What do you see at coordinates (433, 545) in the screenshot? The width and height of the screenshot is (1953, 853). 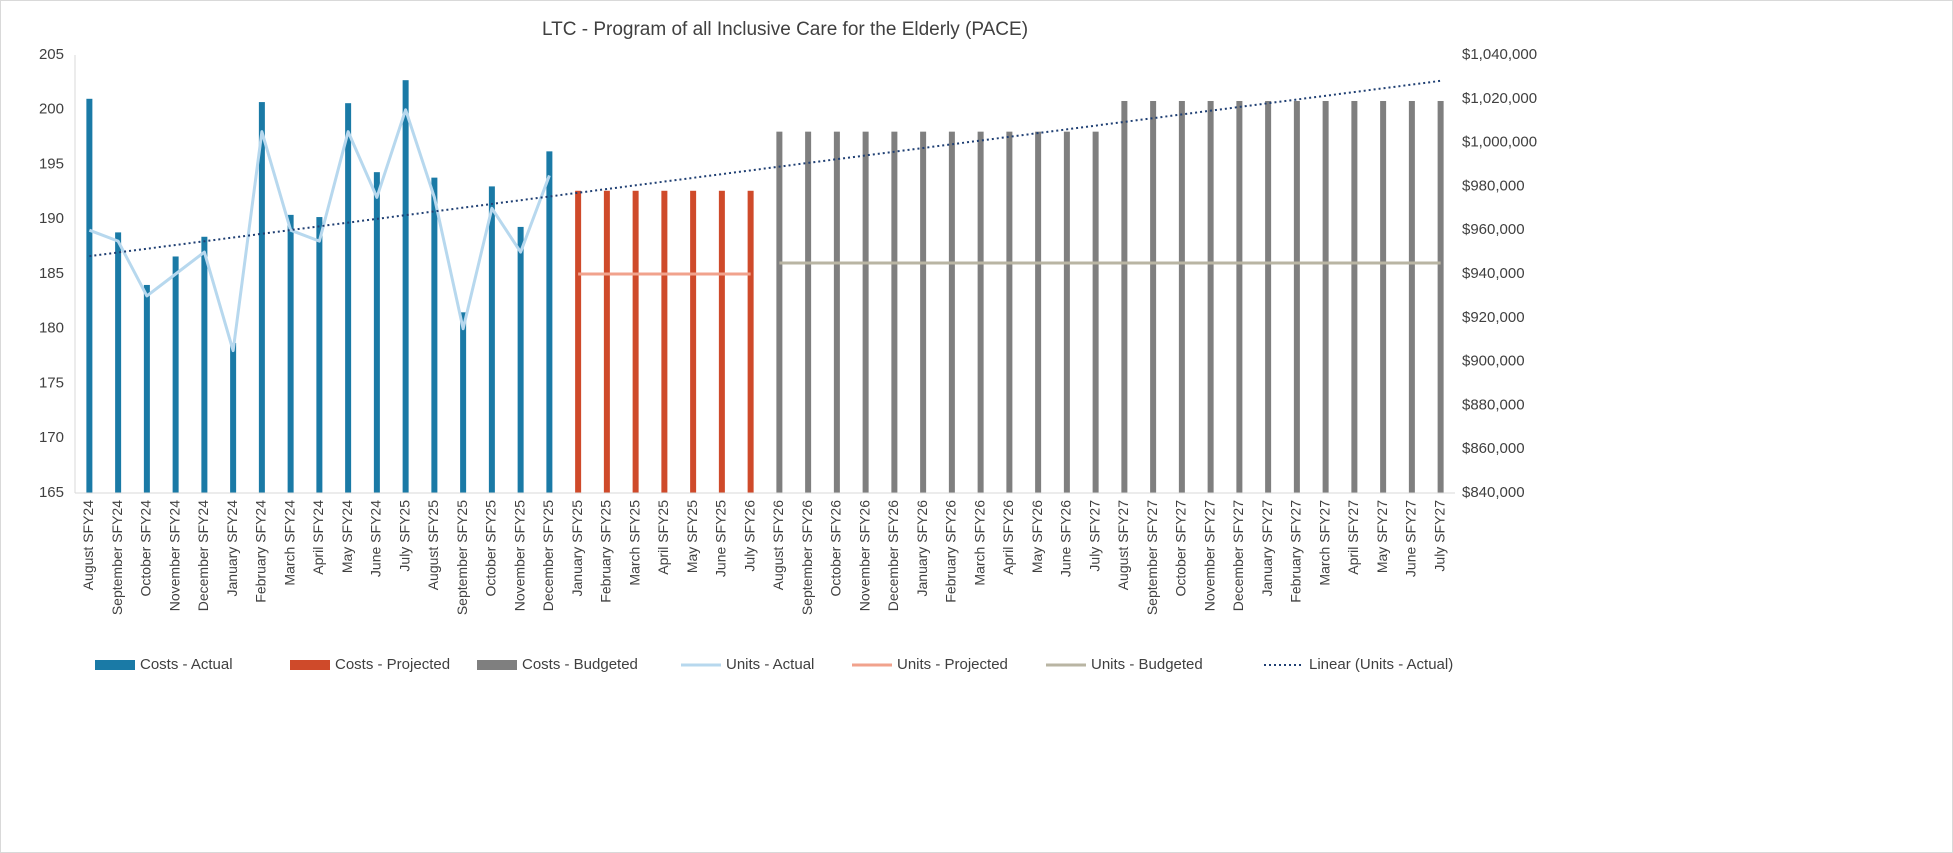 I see `x-tick-label: August SFY25` at bounding box center [433, 545].